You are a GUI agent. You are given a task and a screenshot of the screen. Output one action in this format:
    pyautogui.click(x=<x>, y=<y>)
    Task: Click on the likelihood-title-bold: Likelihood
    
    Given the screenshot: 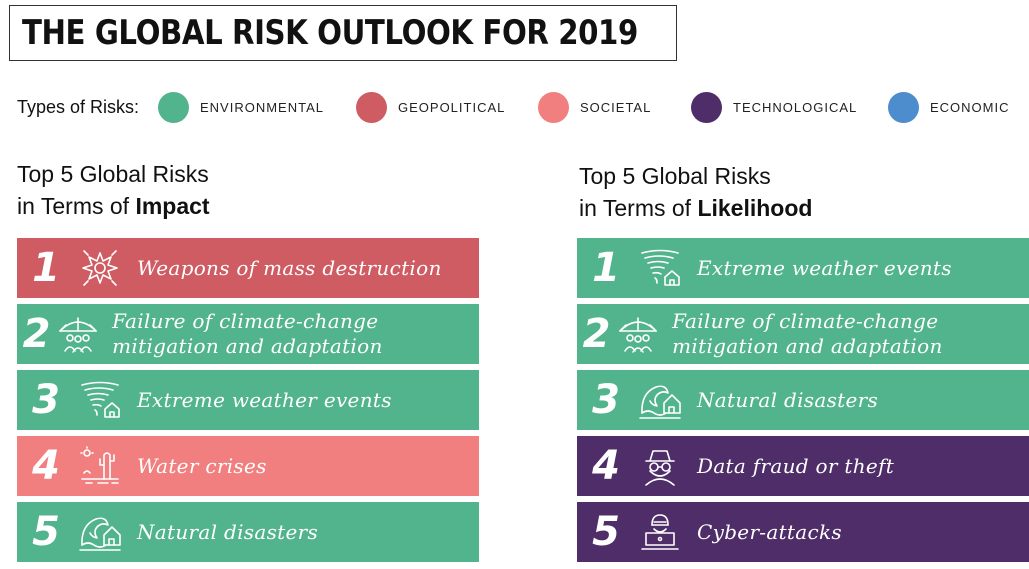 What is the action you would take?
    pyautogui.click(x=755, y=208)
    